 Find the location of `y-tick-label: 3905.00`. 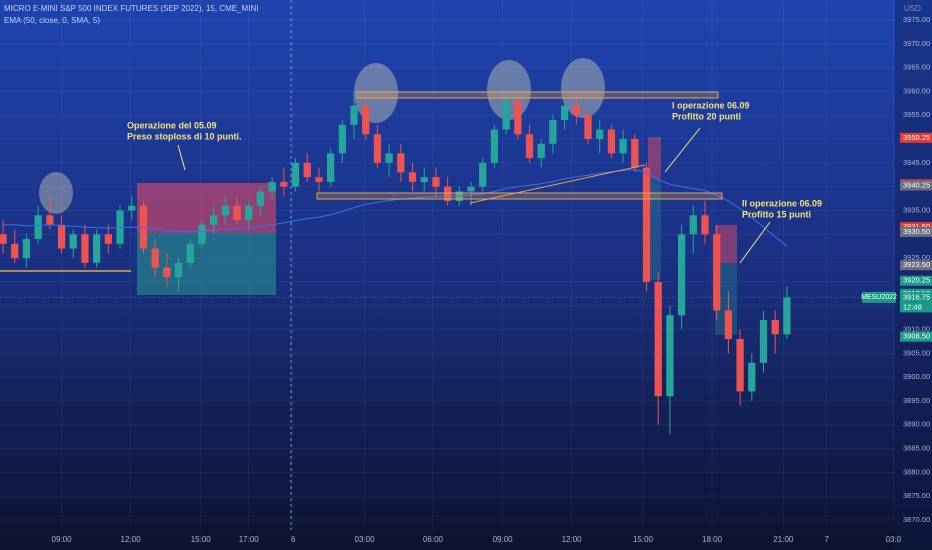

y-tick-label: 3905.00 is located at coordinates (916, 352).